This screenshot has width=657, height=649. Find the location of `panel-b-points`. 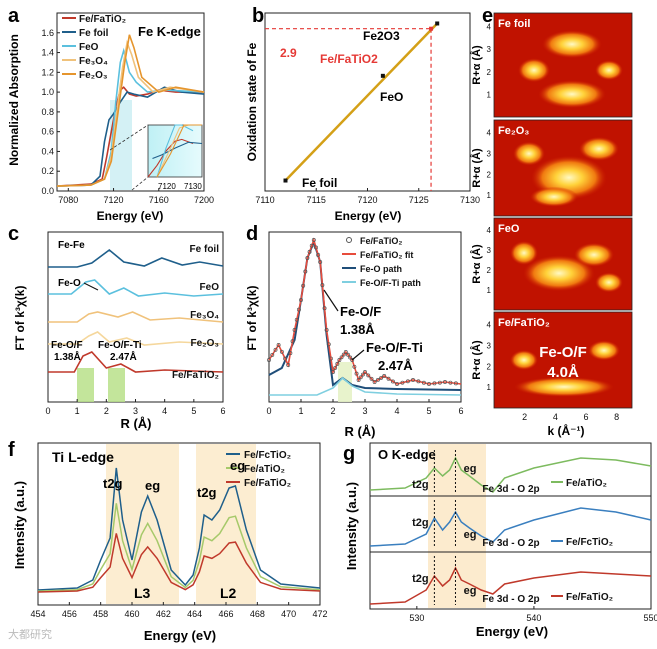

panel-b-points is located at coordinates (361, 102).